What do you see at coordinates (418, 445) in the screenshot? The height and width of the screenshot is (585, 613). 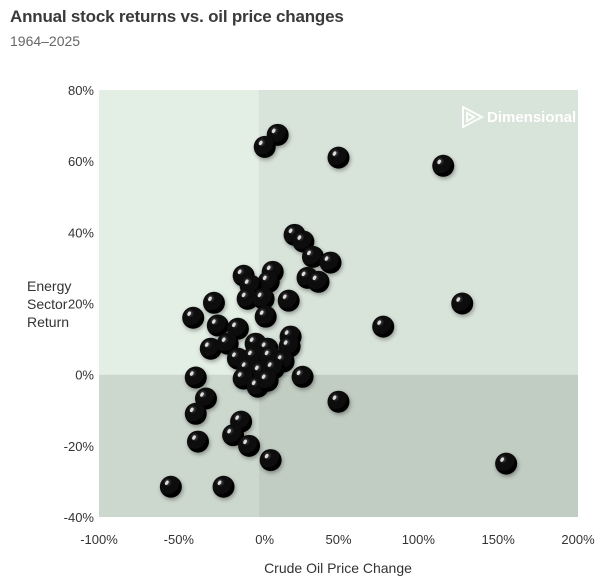 I see `quadrant-bottom-right` at bounding box center [418, 445].